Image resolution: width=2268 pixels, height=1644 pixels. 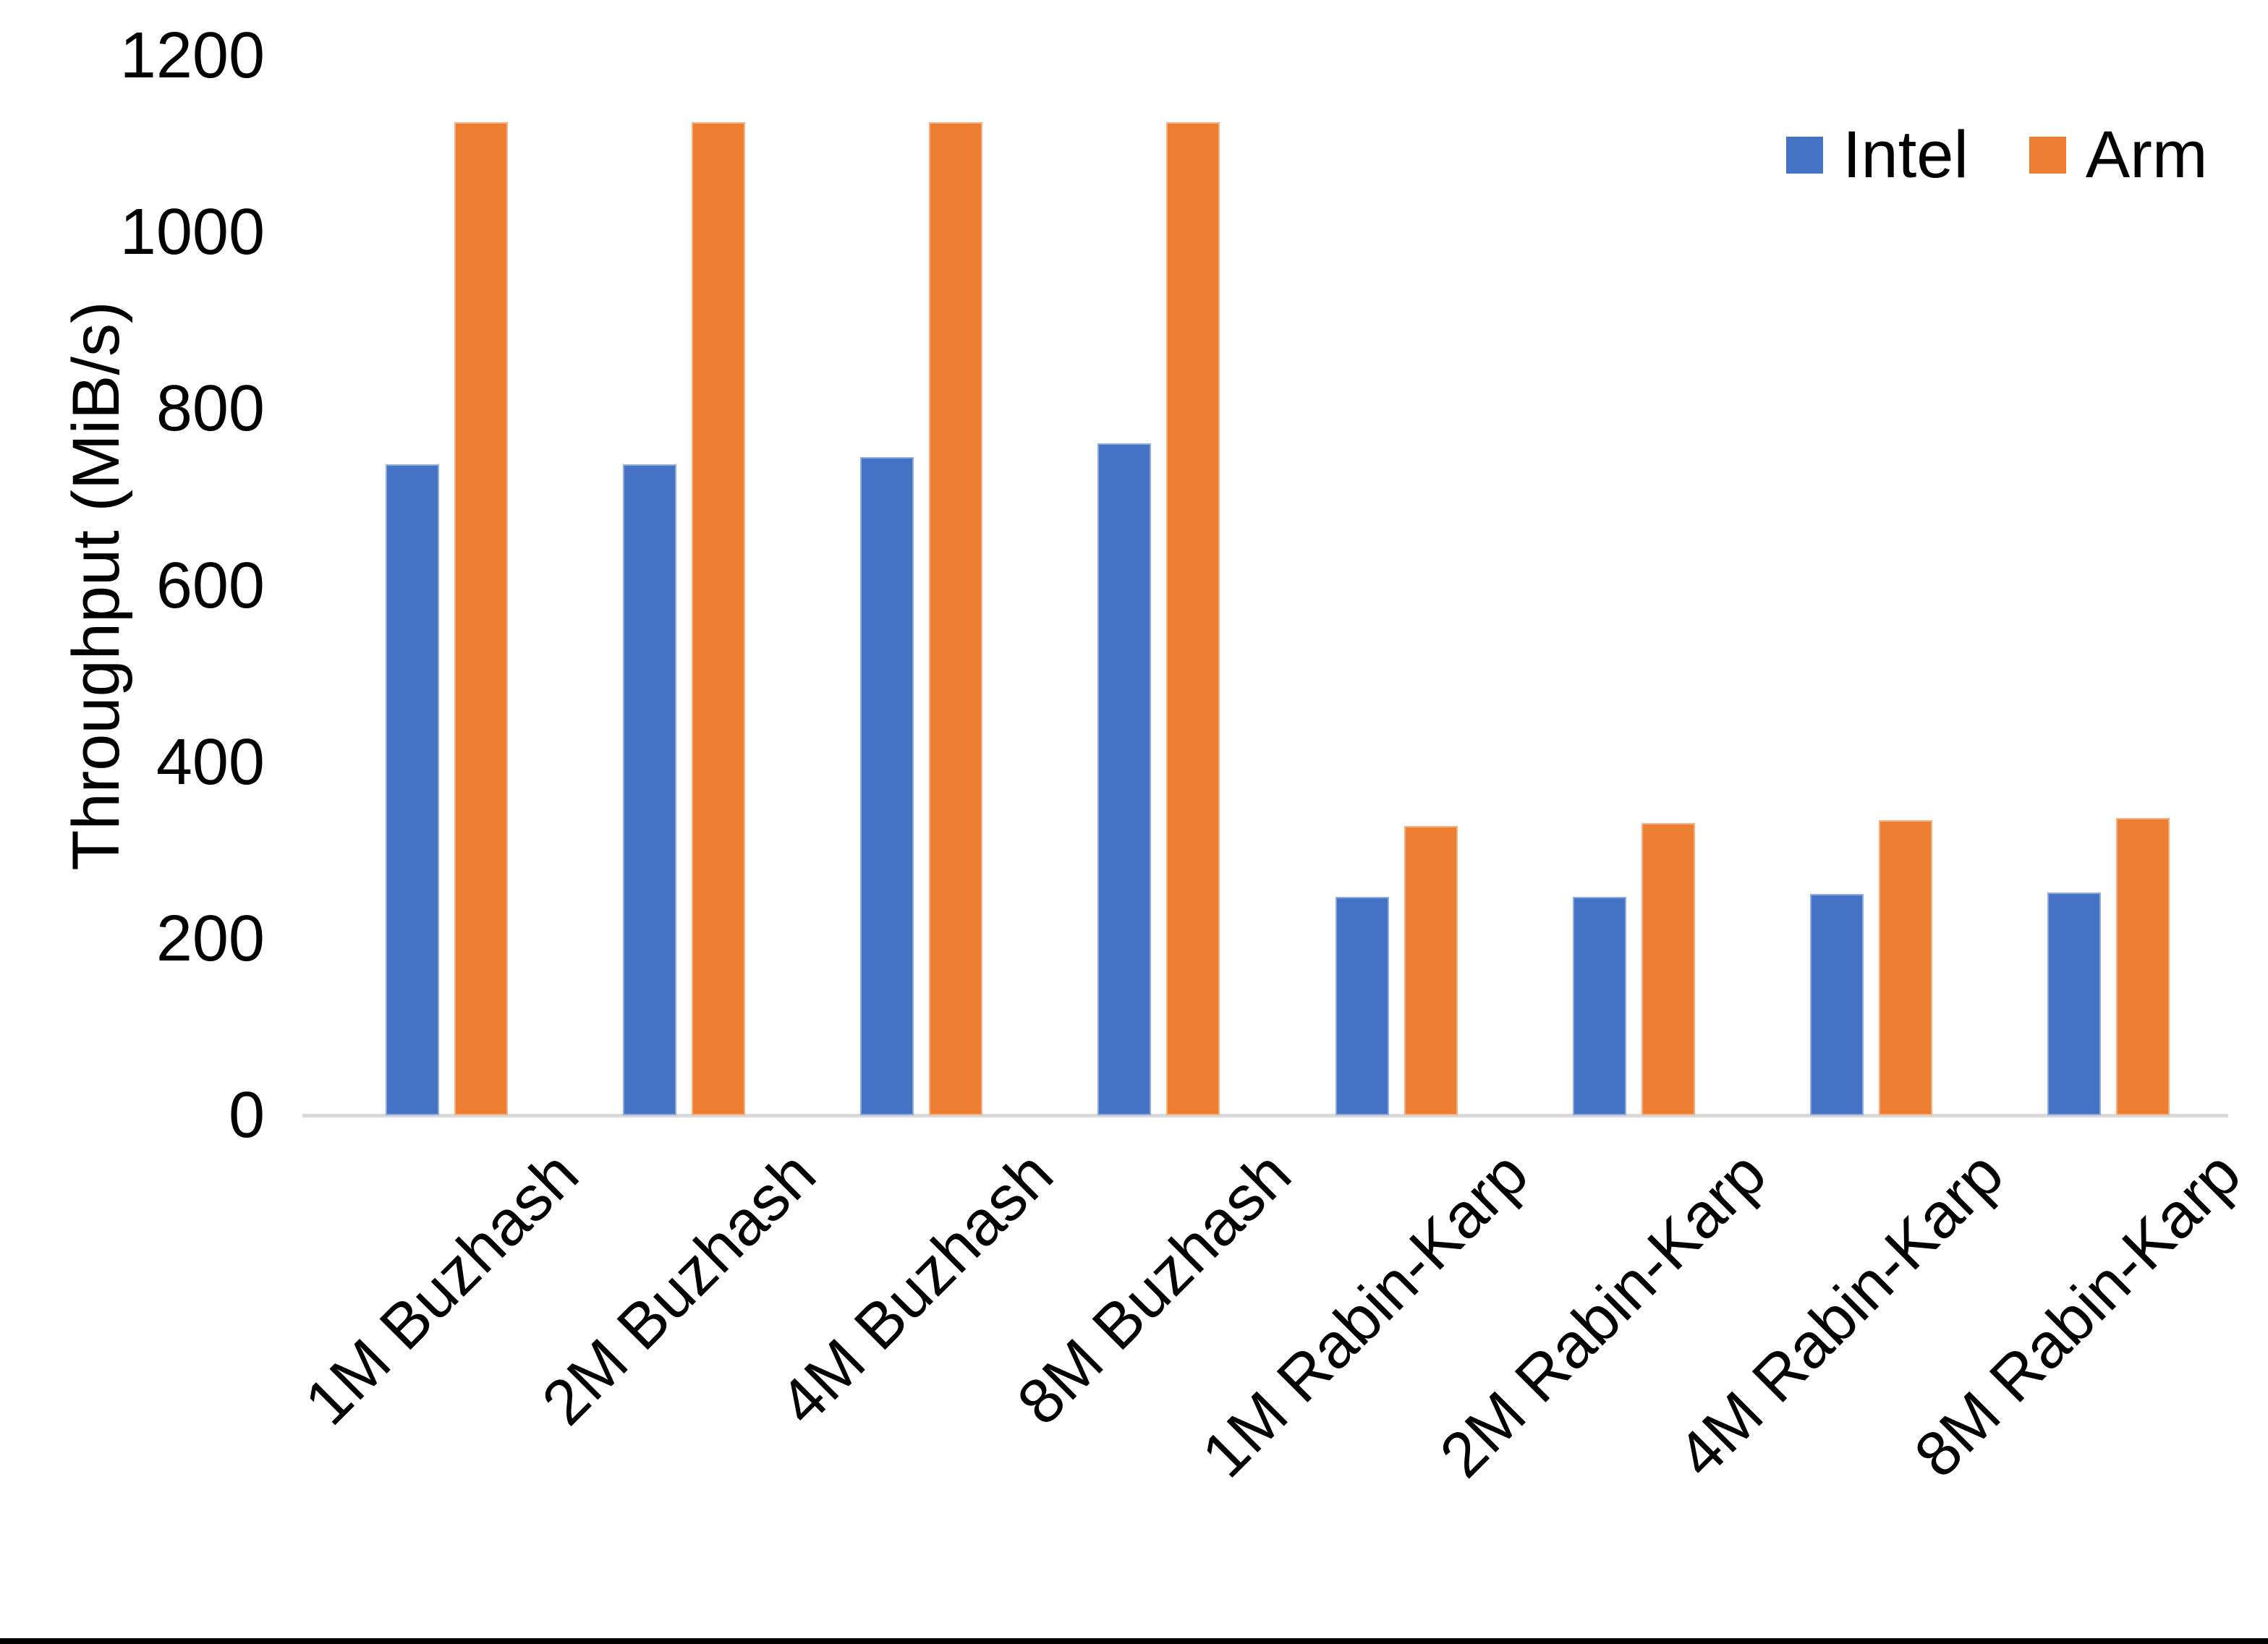 I want to click on legend-label-arm: Arm, so click(x=2146, y=155).